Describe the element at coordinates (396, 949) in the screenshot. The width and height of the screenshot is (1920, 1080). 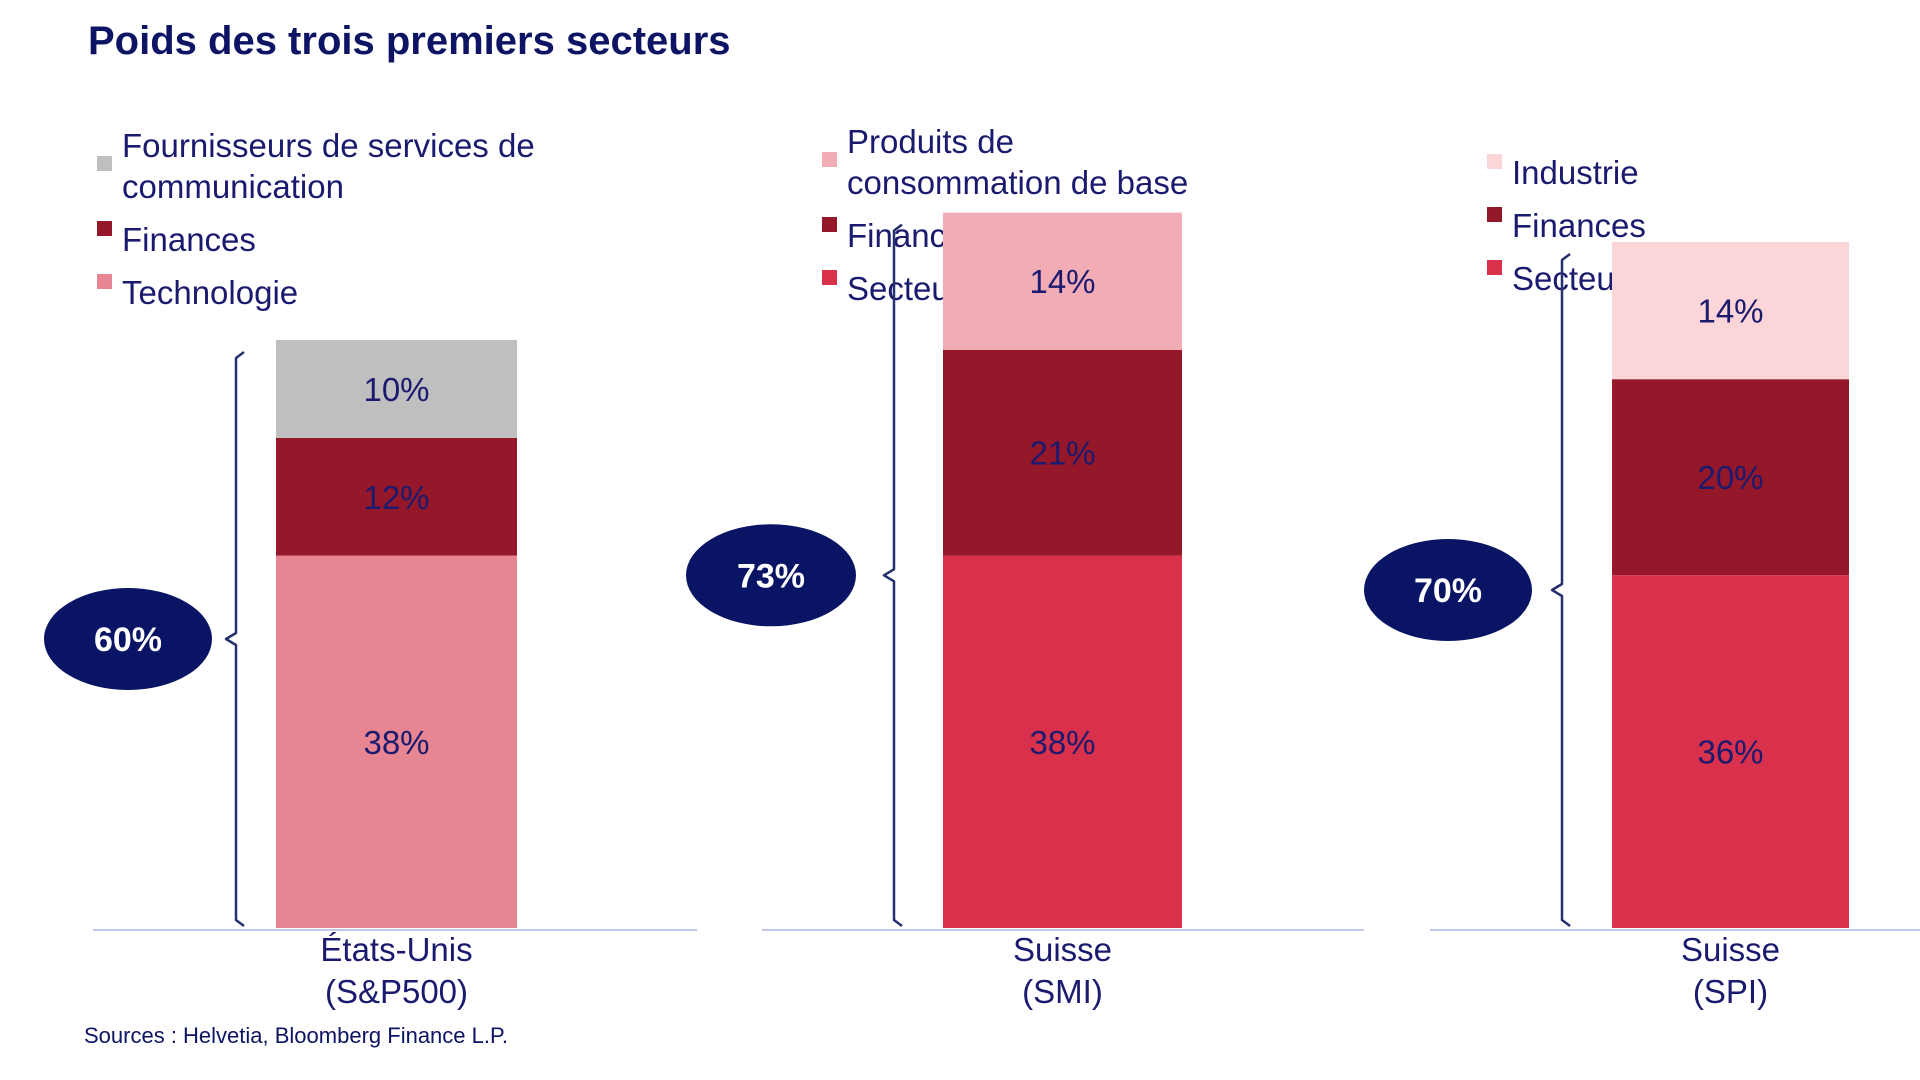
I see `category-label: États-Unis` at that location.